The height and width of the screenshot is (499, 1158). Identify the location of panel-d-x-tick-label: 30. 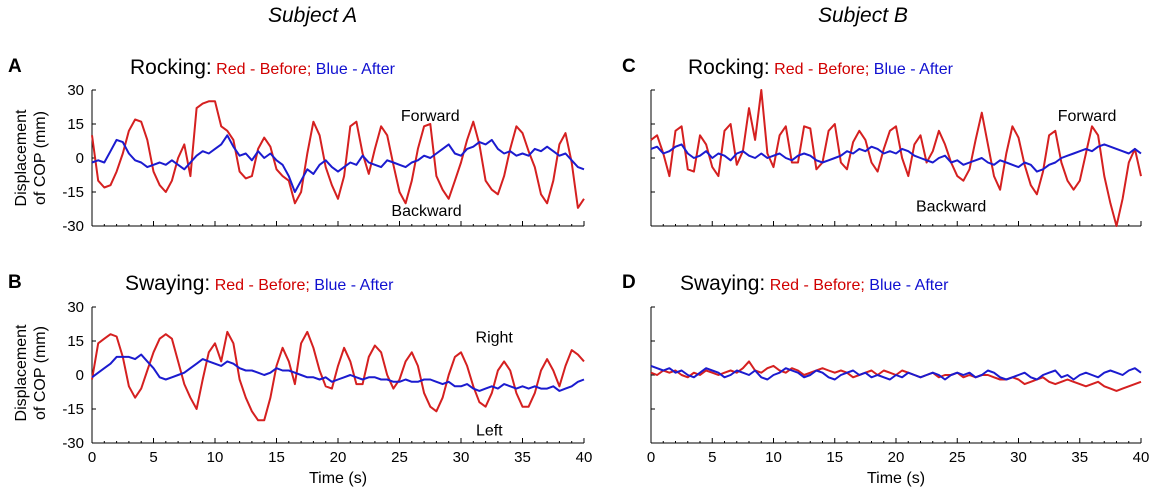
(1018, 457).